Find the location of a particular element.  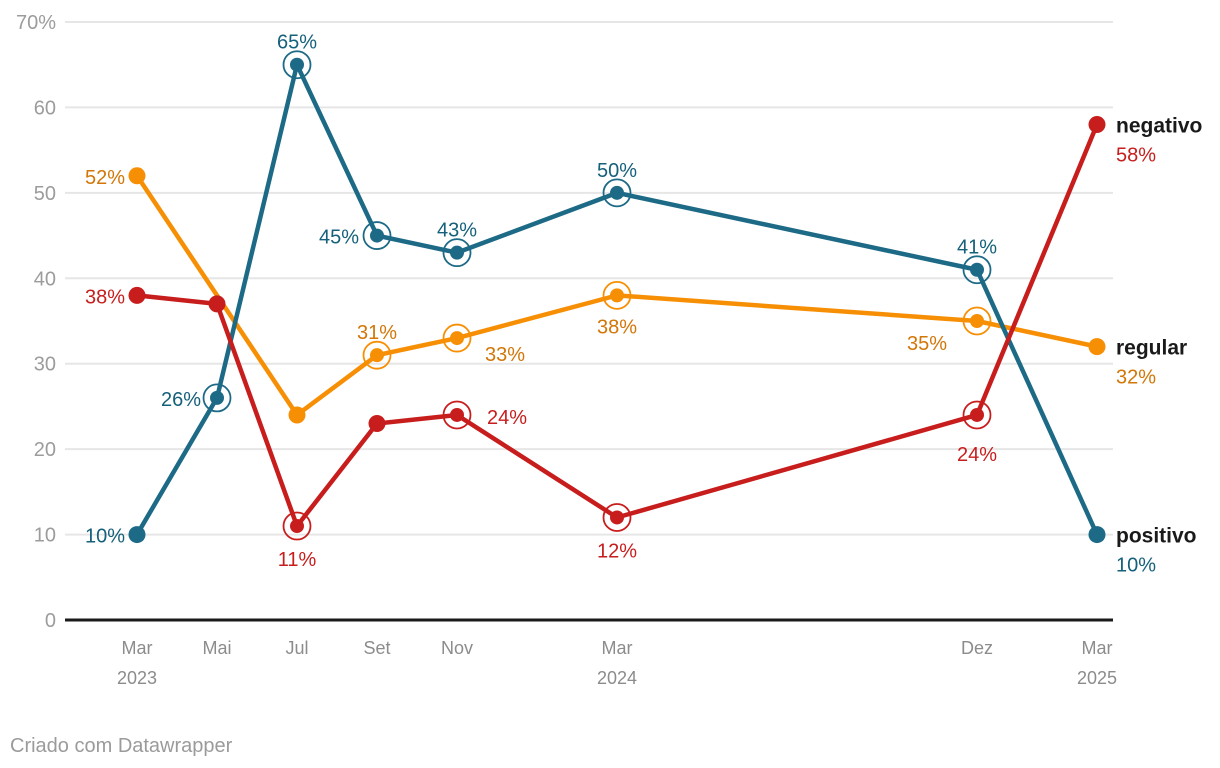

value-label-positivo-8: 43% is located at coordinates (457, 231).